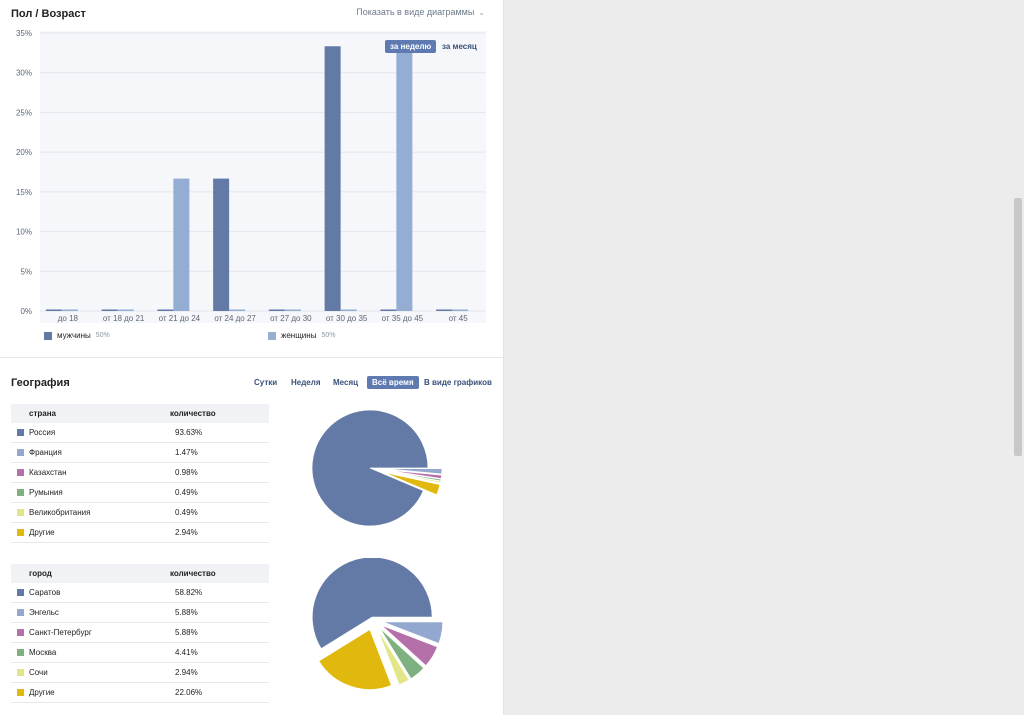 This screenshot has width=1024, height=715. Describe the element at coordinates (193, 413) in the screenshot. I see `country-count-header: количество` at that location.